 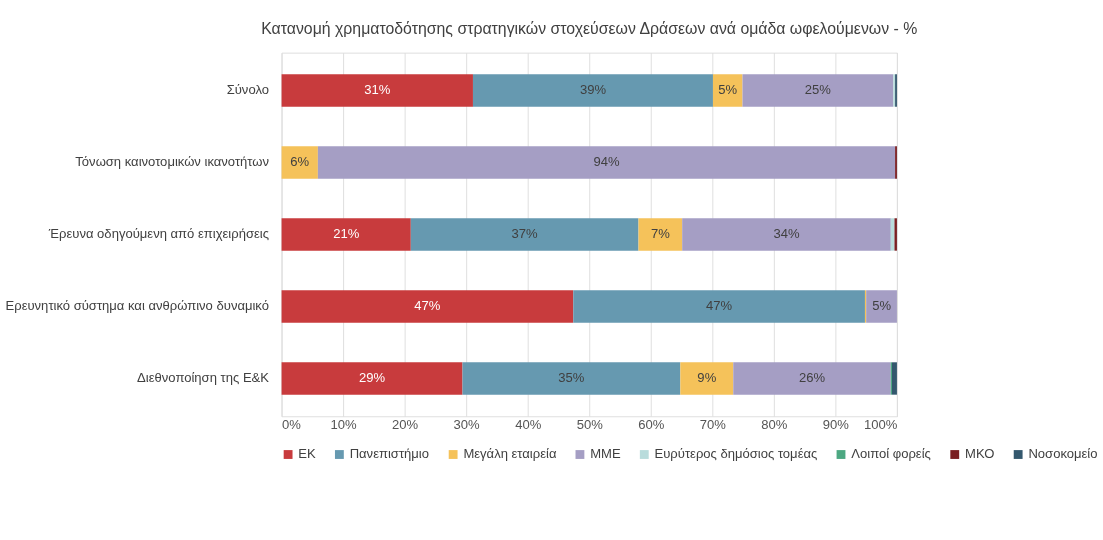 What do you see at coordinates (137, 306) in the screenshot?
I see `y-tick-label: Ερευνητικό σύστημα και ανθρώπινο δυναμικό` at bounding box center [137, 306].